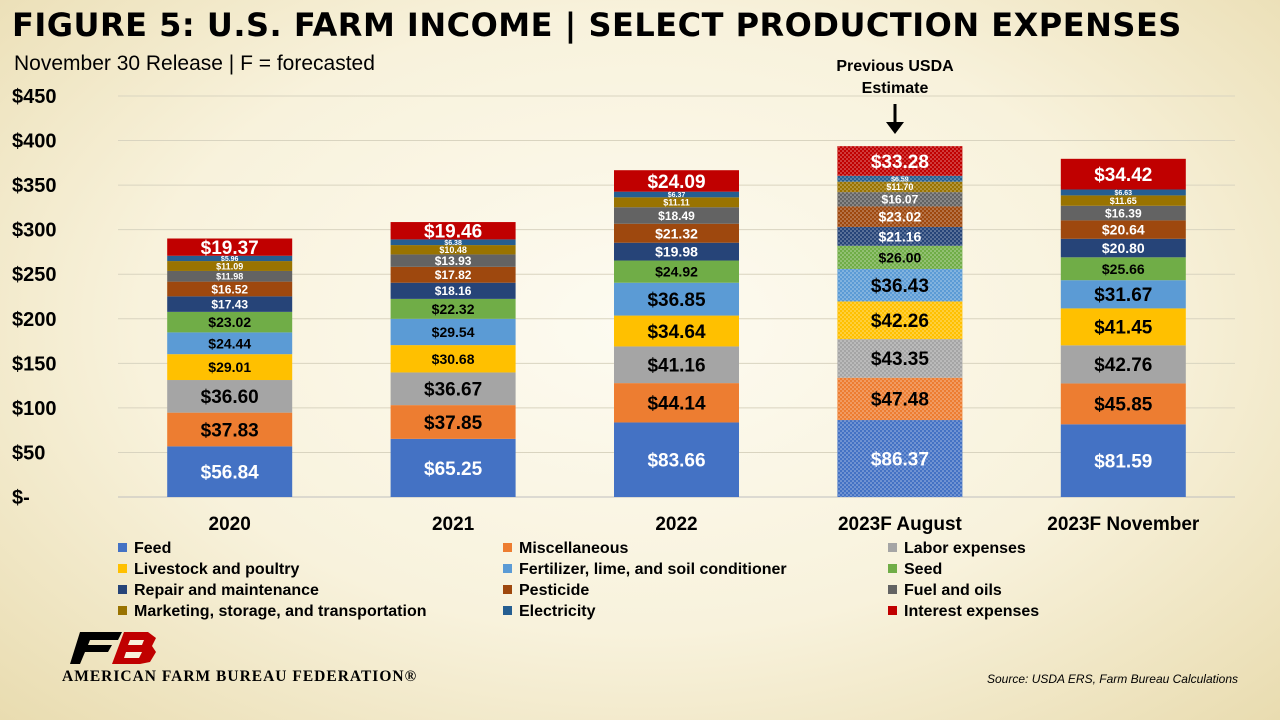 The width and height of the screenshot is (1280, 720). I want to click on data-label: $86.37, so click(900, 459).